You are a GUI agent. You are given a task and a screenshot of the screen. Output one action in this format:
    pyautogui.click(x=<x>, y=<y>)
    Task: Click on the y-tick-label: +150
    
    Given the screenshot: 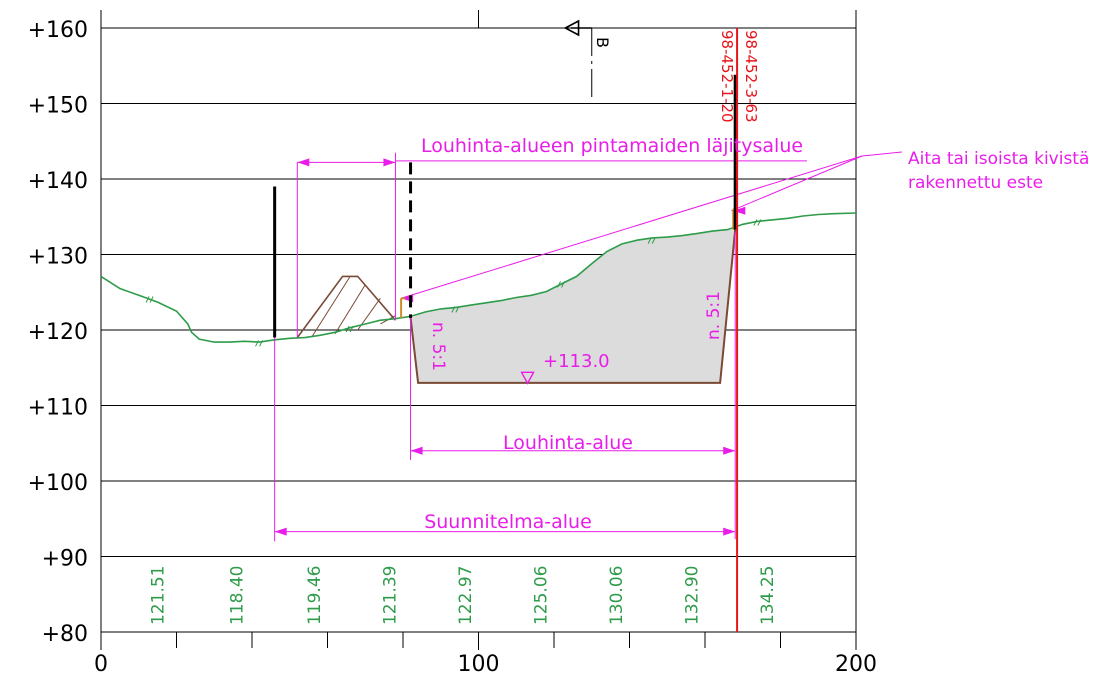 What is the action you would take?
    pyautogui.click(x=58, y=106)
    